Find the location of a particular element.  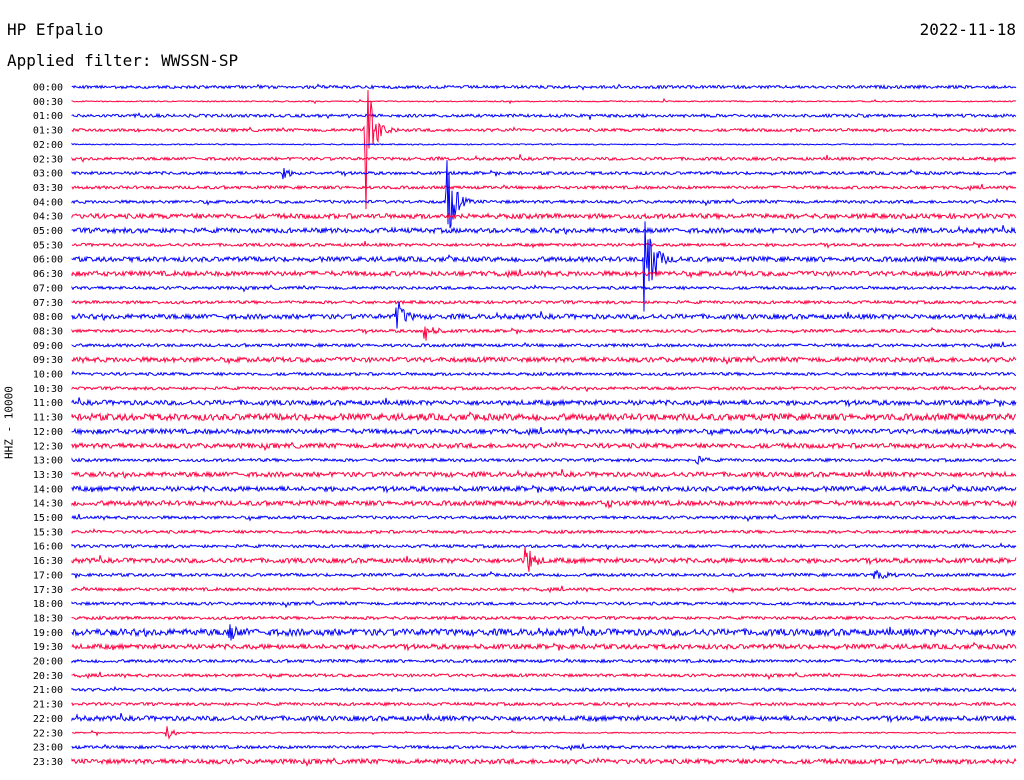

row-time-label: 13:30 is located at coordinates (48, 475).